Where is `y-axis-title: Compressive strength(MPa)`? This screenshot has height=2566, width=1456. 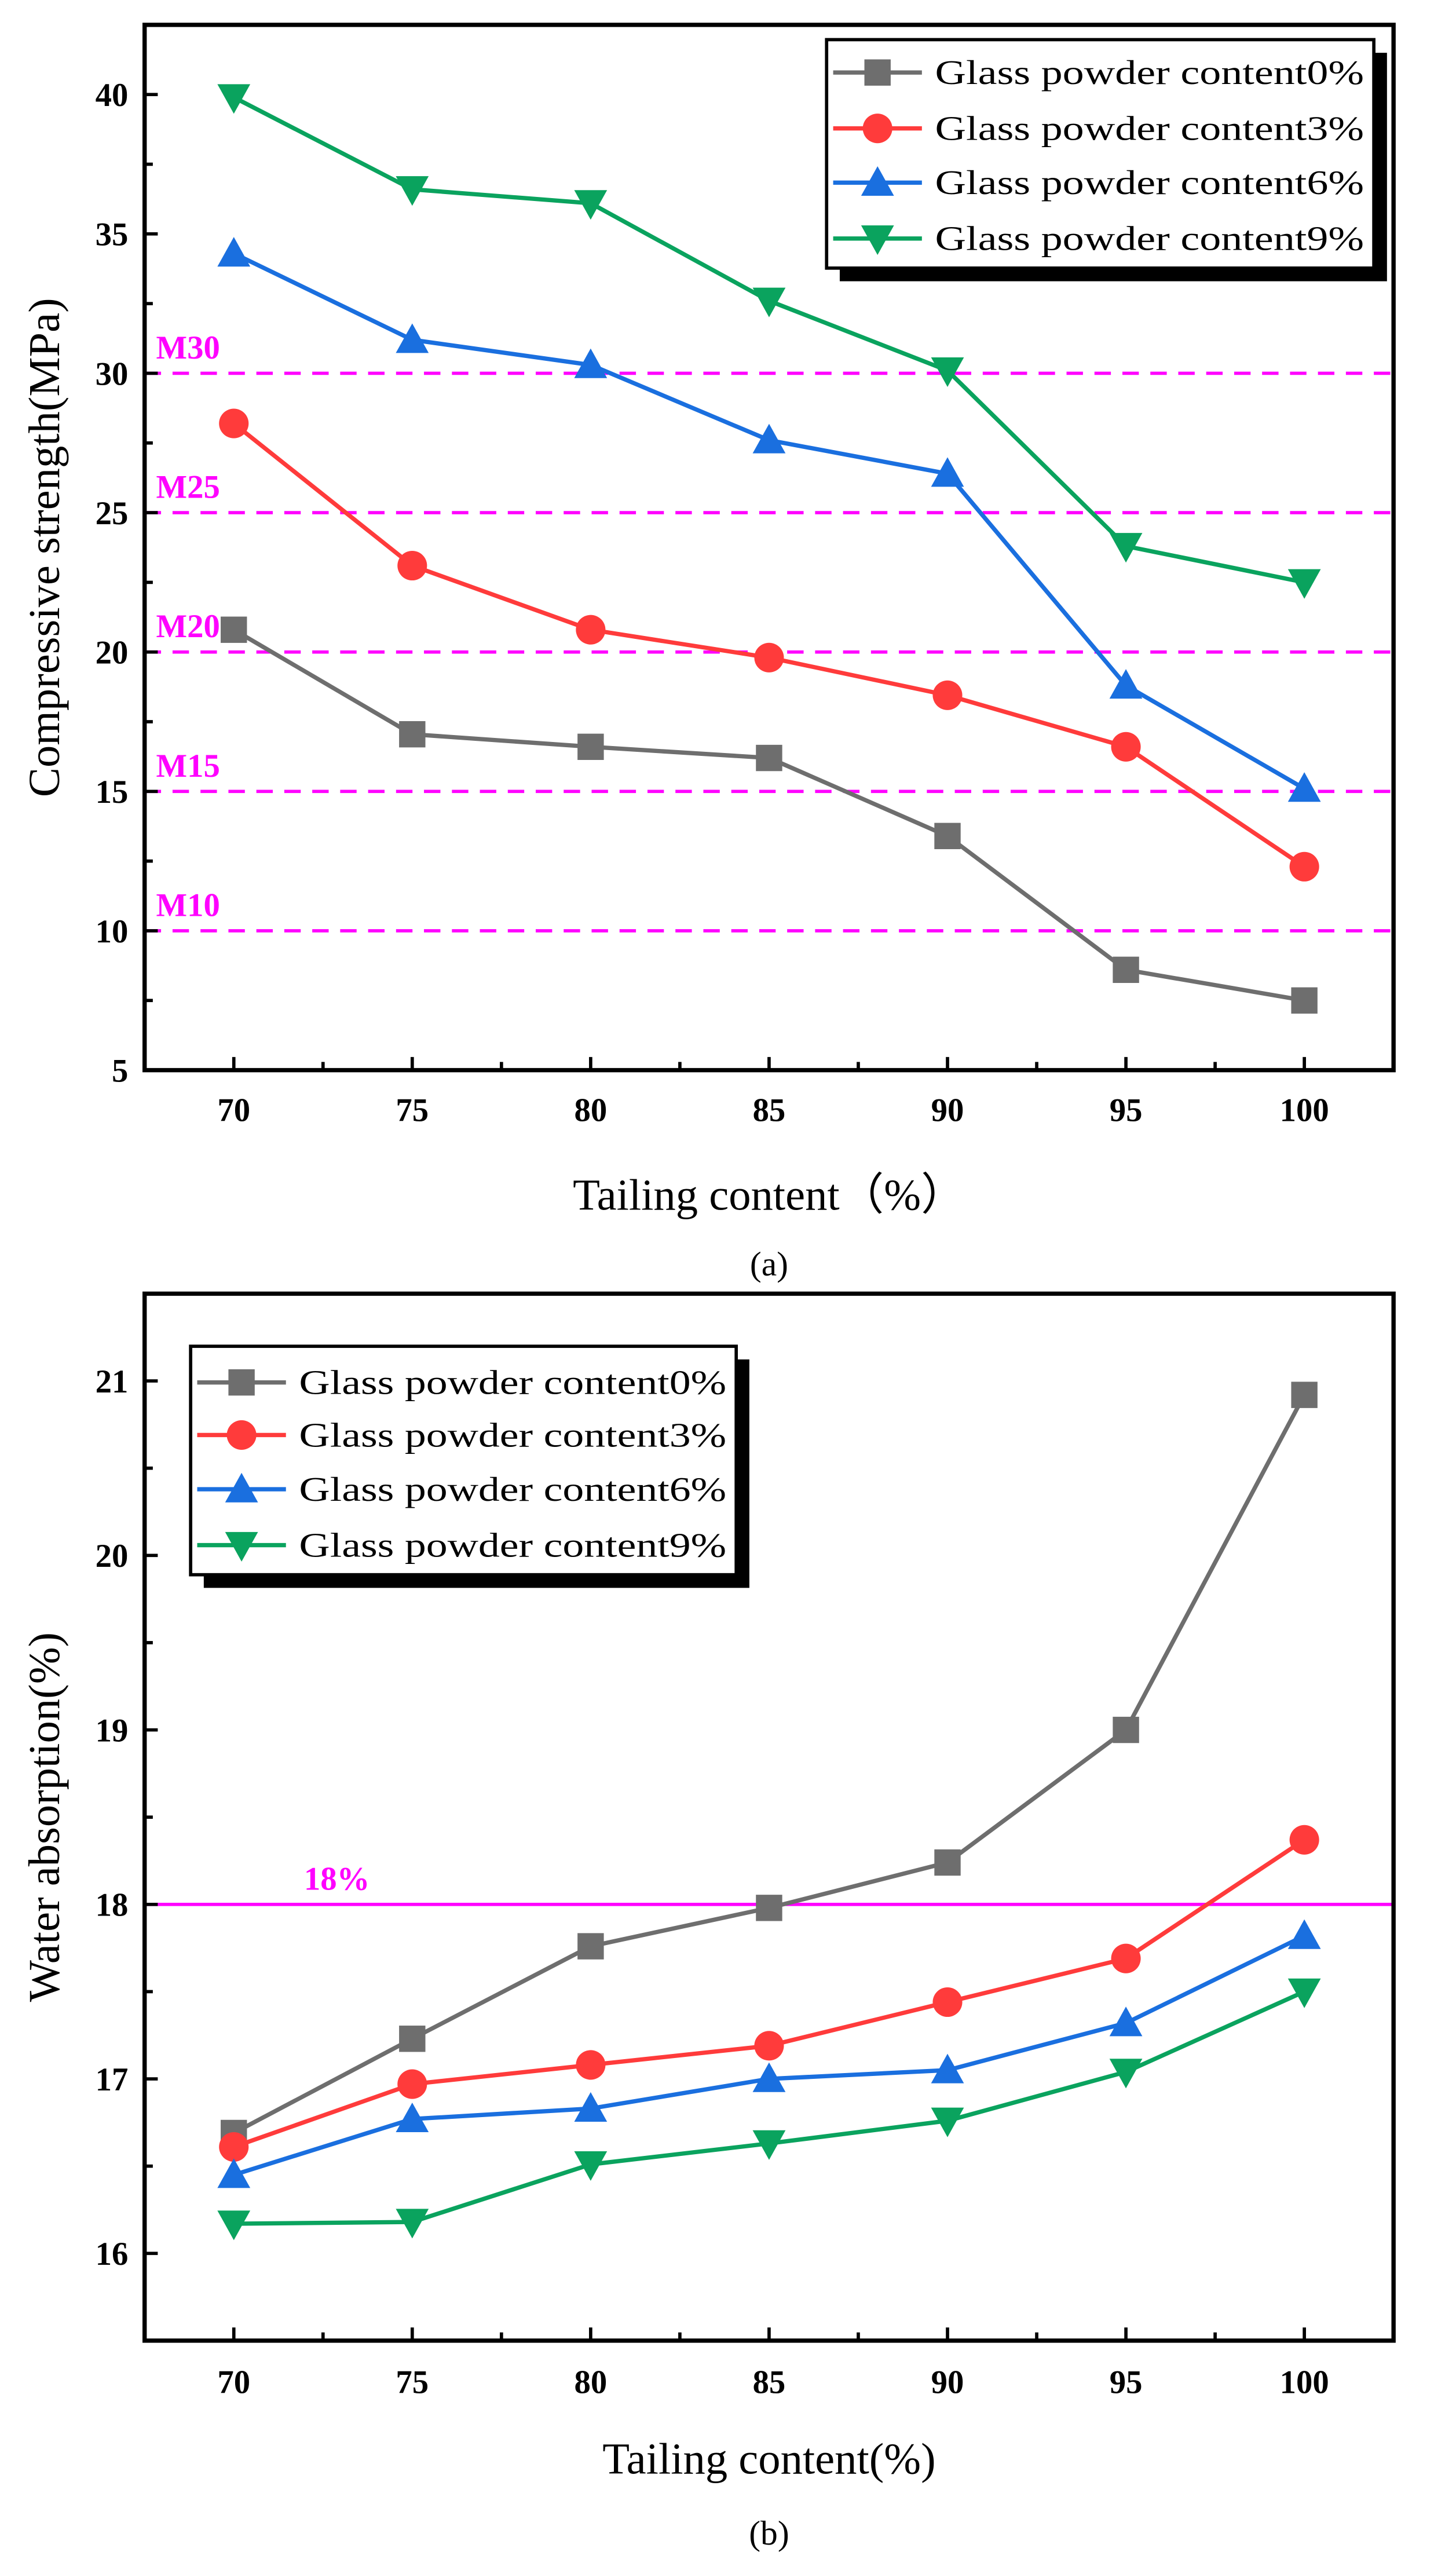
y-axis-title: Compressive strength(MPa) is located at coordinates (44, 547).